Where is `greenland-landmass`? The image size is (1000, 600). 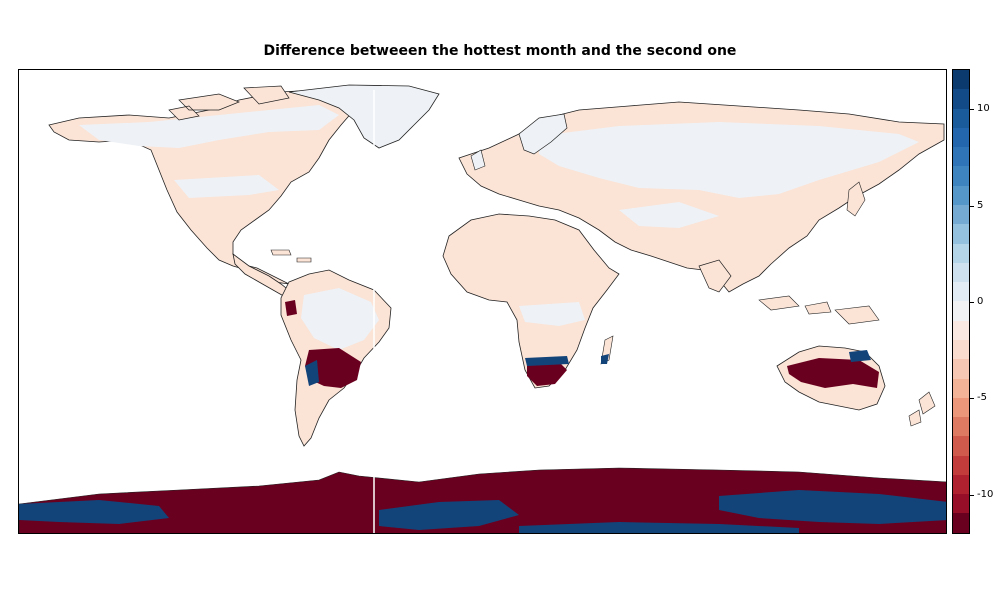 greenland-landmass is located at coordinates (364, 116).